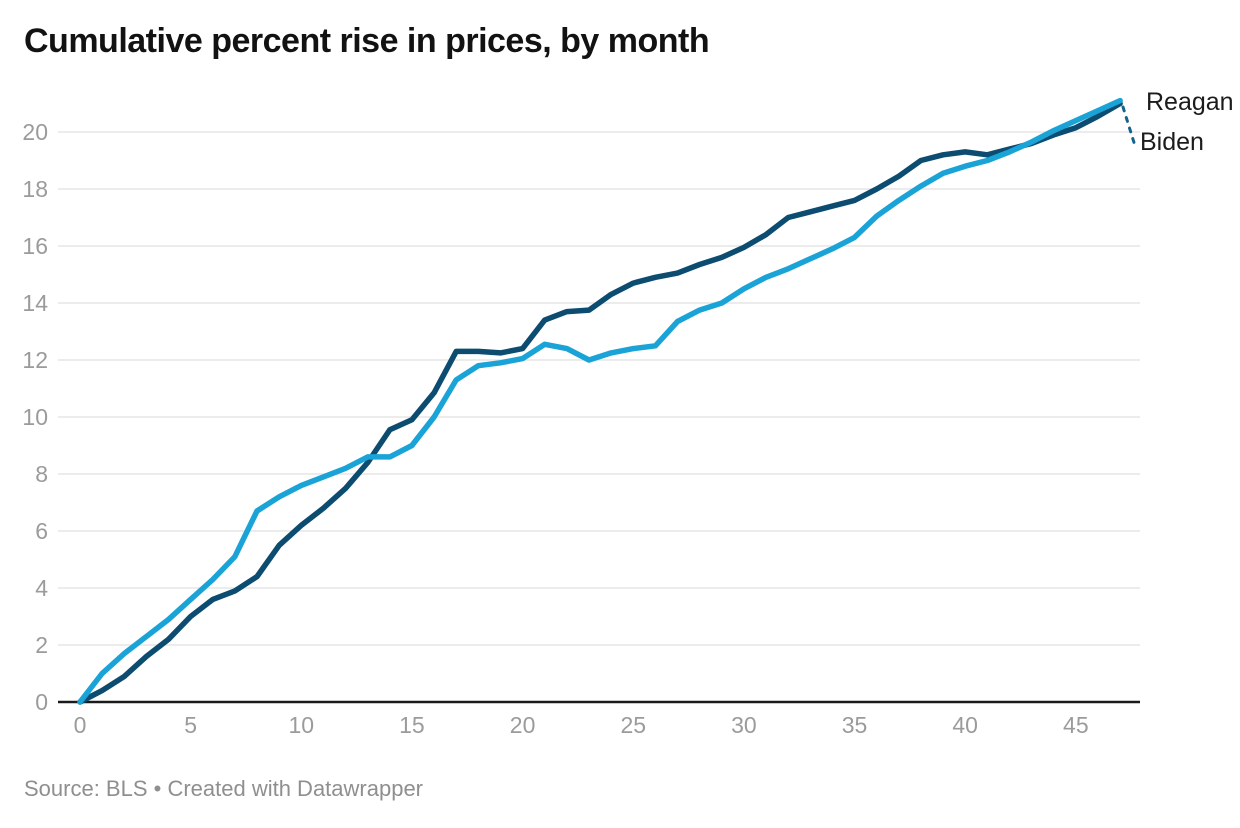 This screenshot has height=828, width=1240. Describe the element at coordinates (224, 788) in the screenshot. I see `source-attribution: Source: BLS • Created with Datawrapper` at that location.